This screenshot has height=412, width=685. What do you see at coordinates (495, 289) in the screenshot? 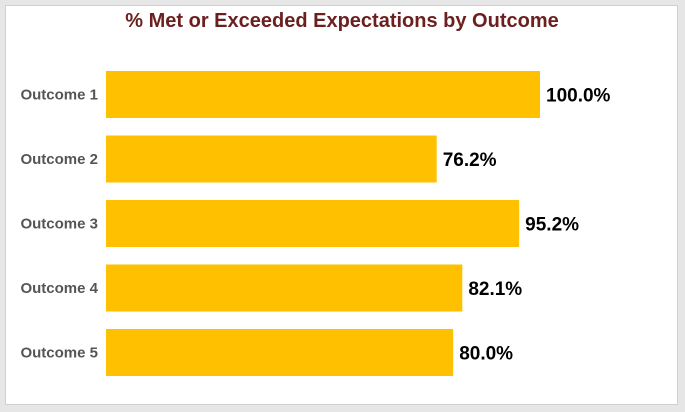
I see `data-label: 82.1%` at bounding box center [495, 289].